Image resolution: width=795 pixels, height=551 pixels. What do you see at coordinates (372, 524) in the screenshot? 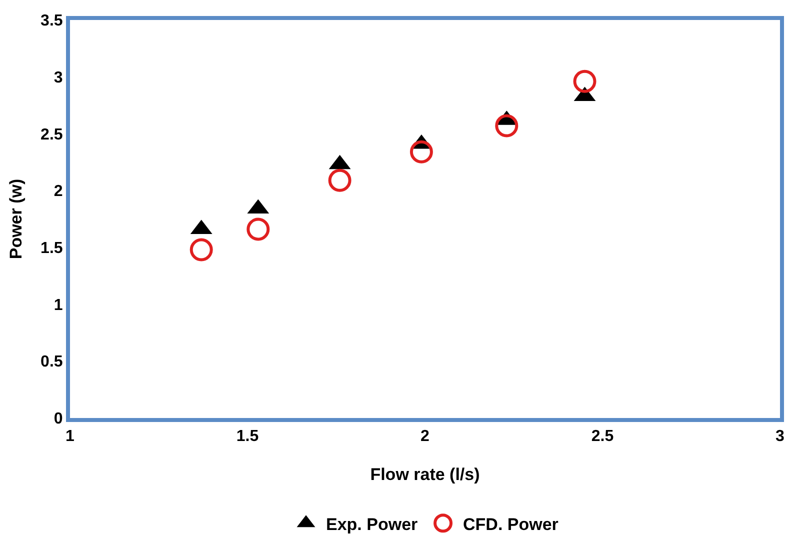
I see `legend-label: Exp. Power` at bounding box center [372, 524].